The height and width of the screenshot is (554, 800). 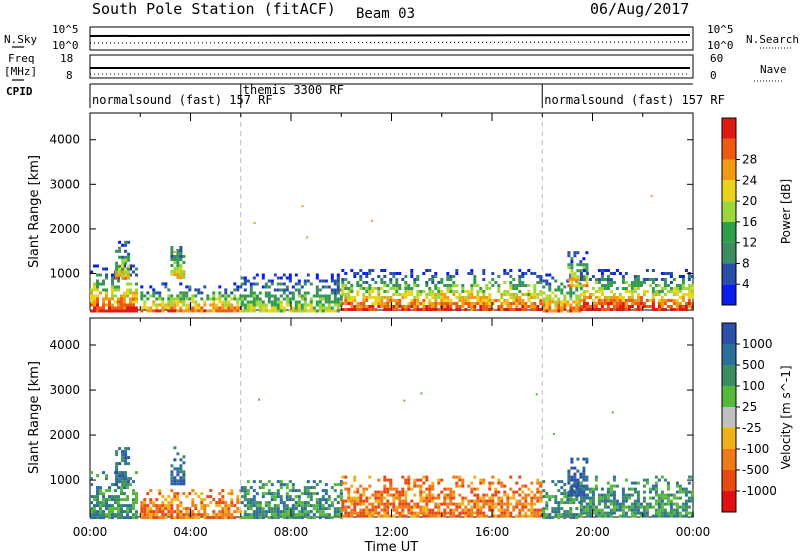 What do you see at coordinates (729, 211) in the screenshot?
I see `colorbar-cell` at bounding box center [729, 211].